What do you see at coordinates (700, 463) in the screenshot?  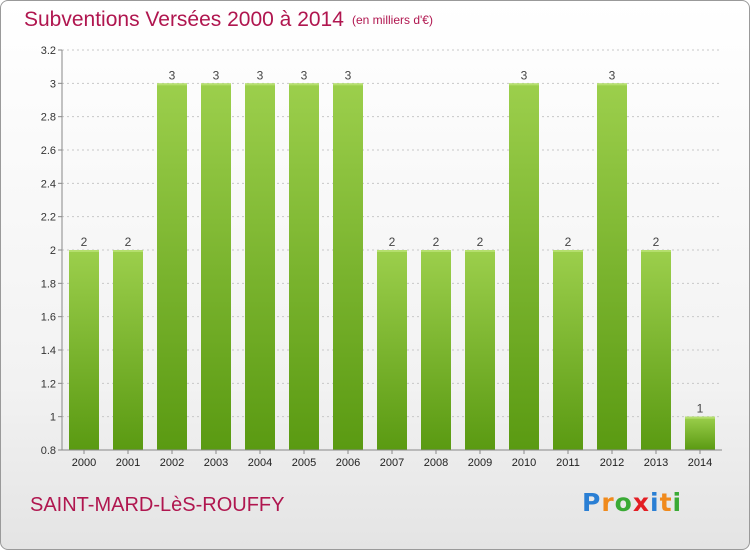 I see `x-tick-label: 2014` at bounding box center [700, 463].